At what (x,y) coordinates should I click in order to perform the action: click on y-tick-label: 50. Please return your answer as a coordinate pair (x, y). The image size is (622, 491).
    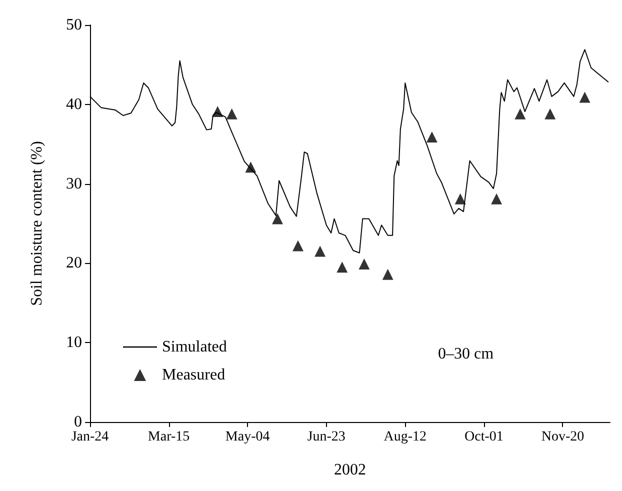
    Looking at the image, I should click on (74, 25).